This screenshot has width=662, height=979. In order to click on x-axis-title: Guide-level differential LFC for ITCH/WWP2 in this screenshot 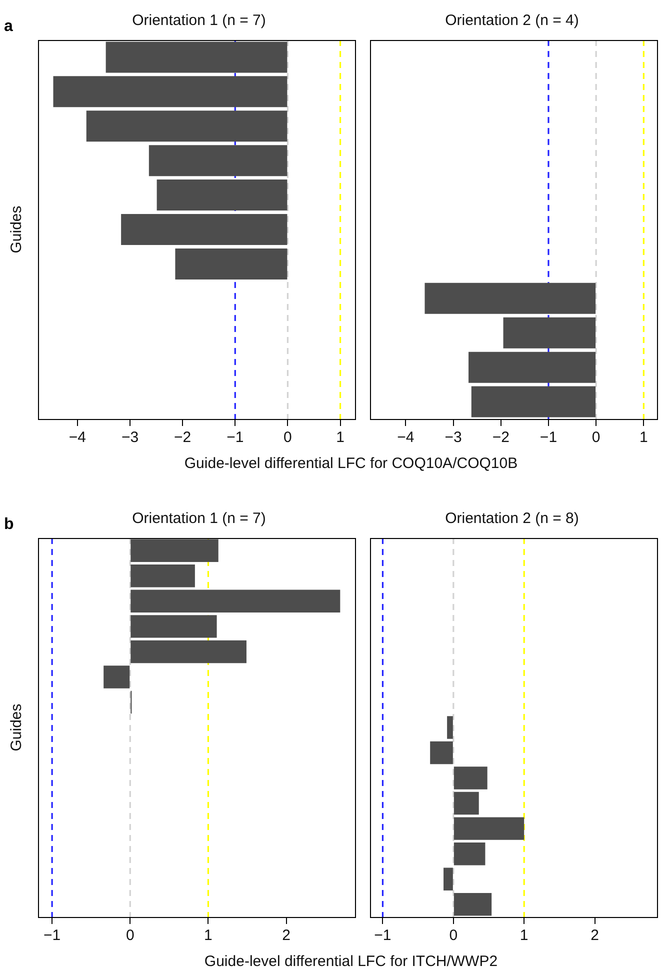, I will do `click(351, 961)`.